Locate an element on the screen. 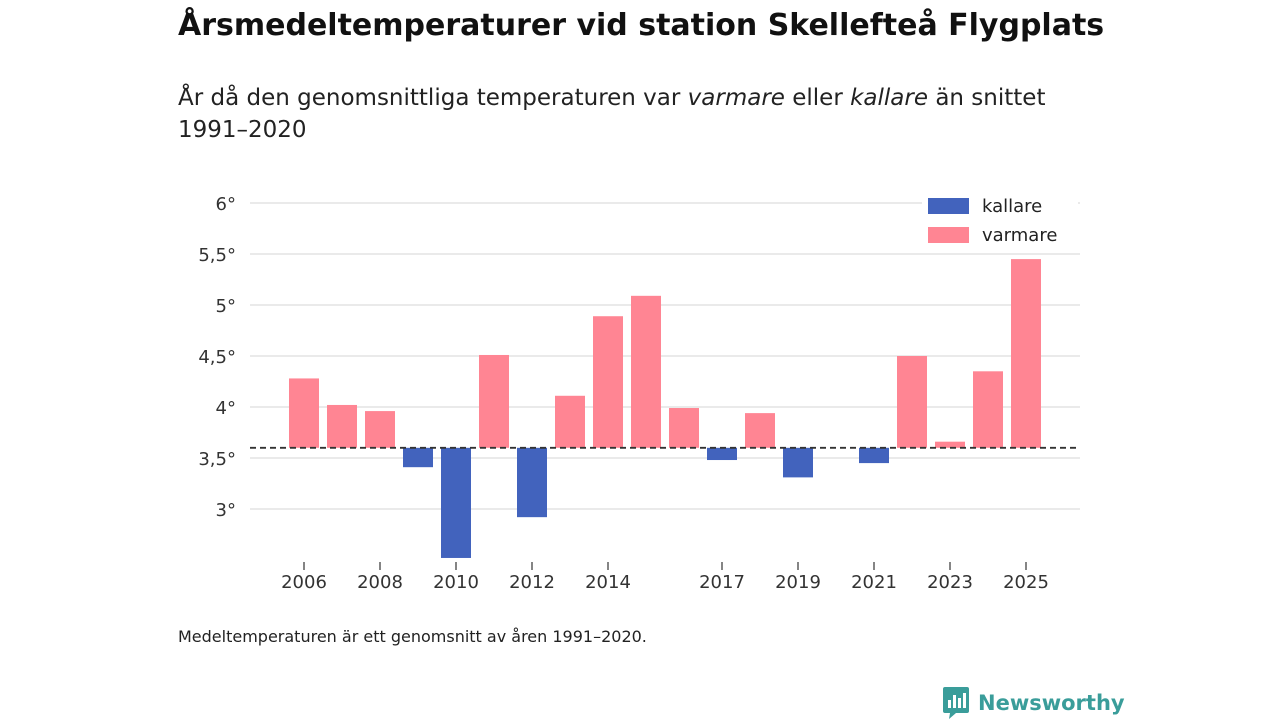 The height and width of the screenshot is (720, 1280). x-tick-label: 2008 is located at coordinates (380, 582).